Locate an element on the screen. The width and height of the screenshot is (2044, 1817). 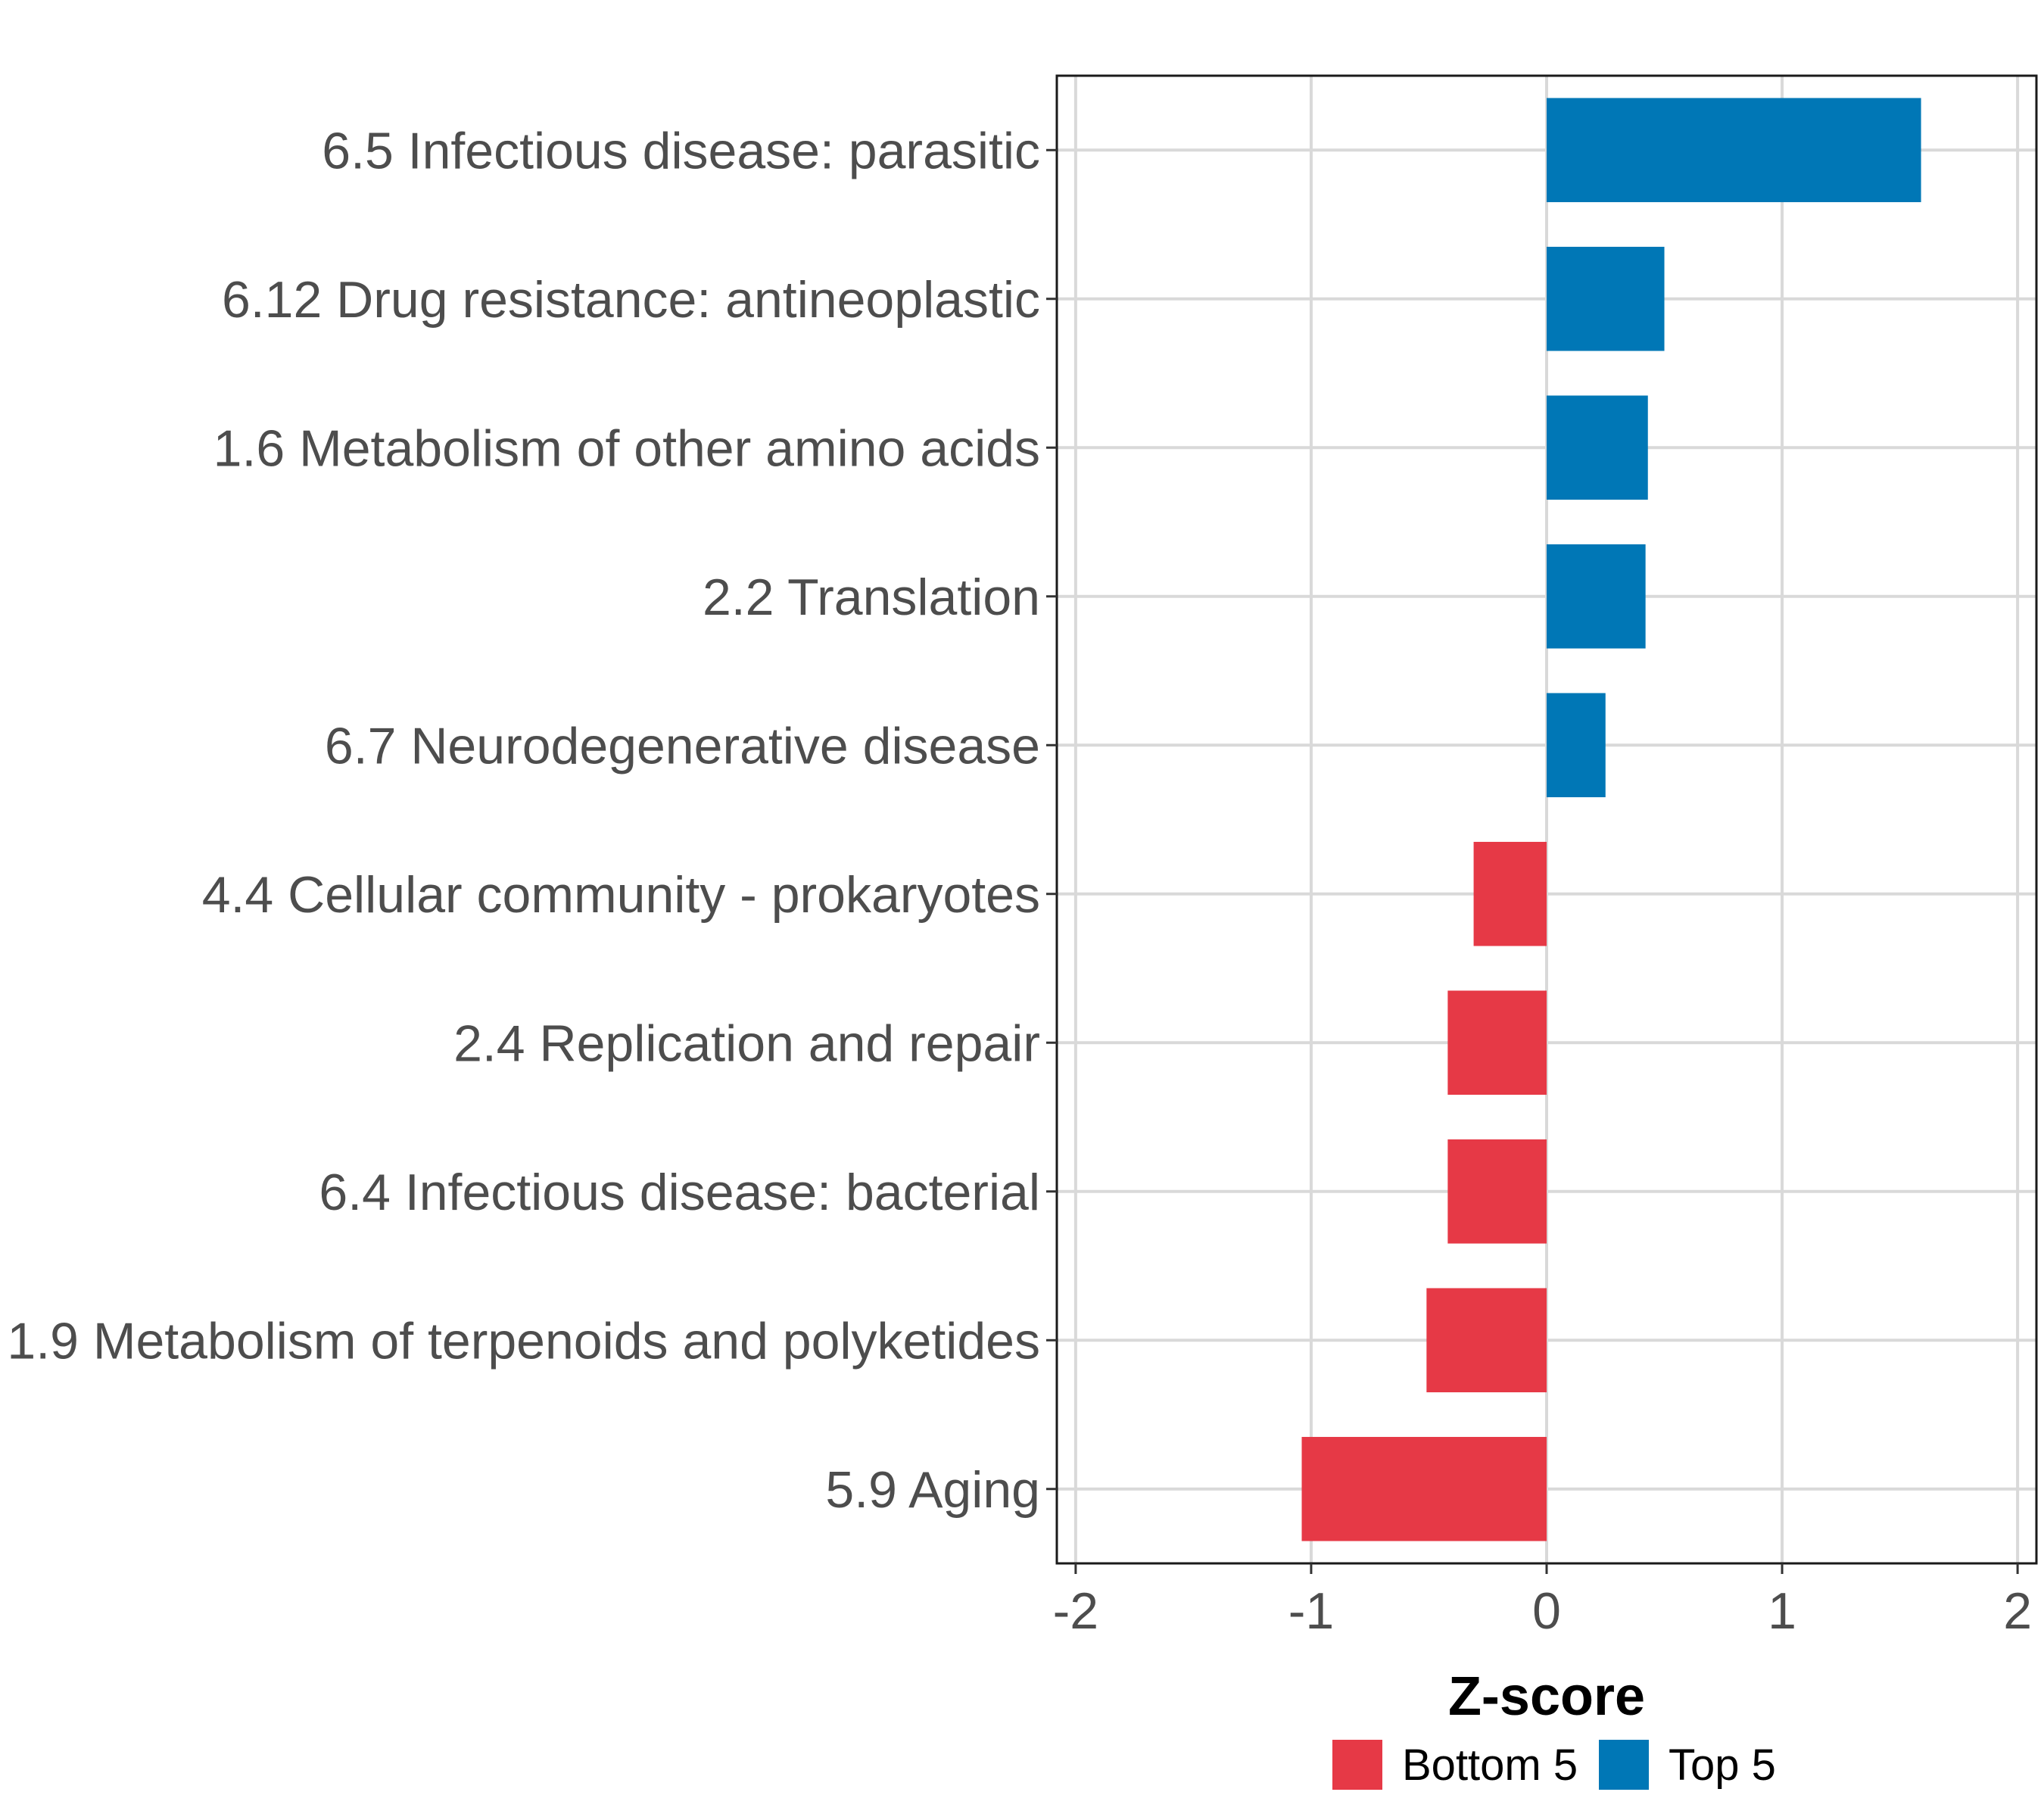
y-tick-label: 4.4 Cellular community - prokaryotes is located at coordinates (621, 895).